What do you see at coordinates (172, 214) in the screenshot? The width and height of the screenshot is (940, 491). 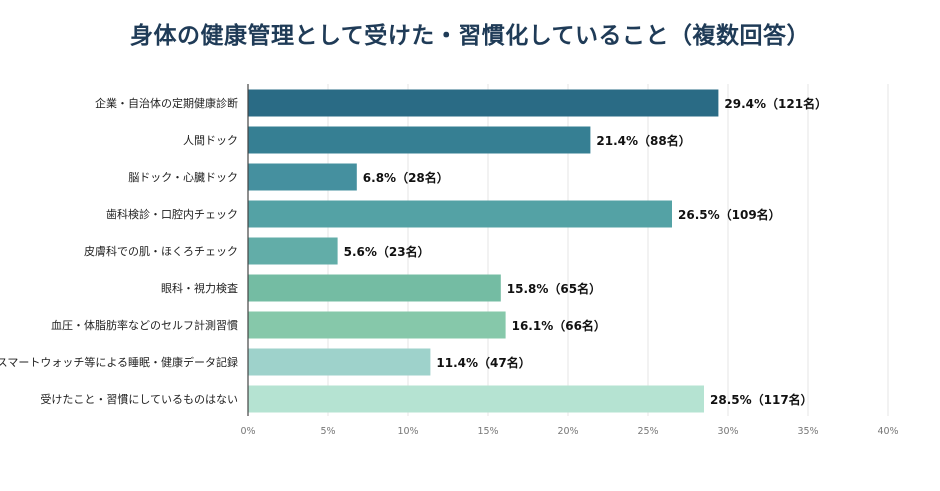 I see `category-label: 歯科検診・口腔内チェック` at bounding box center [172, 214].